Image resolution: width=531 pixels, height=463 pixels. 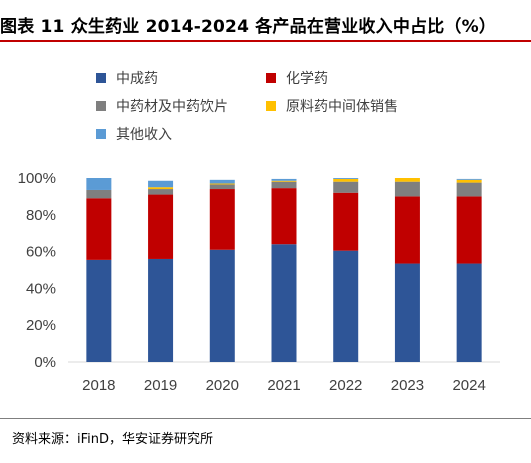 I want to click on legend-label: 其他收入, so click(x=144, y=135).